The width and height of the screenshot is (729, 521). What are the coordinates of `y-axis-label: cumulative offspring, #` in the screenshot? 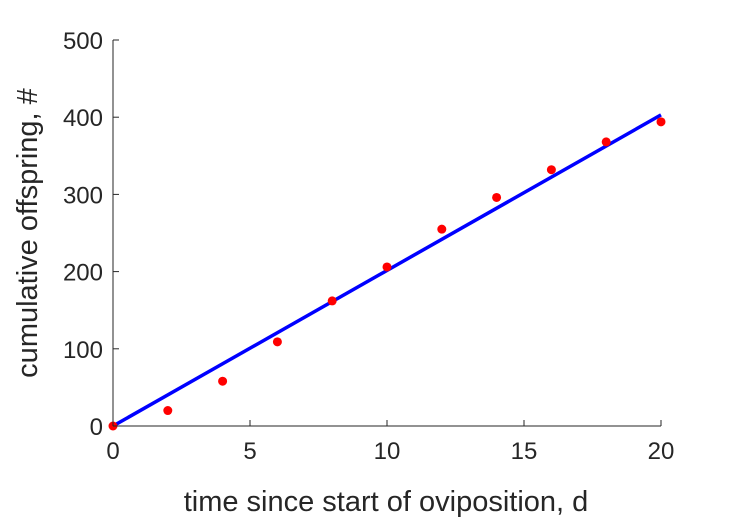 It's located at (28, 233).